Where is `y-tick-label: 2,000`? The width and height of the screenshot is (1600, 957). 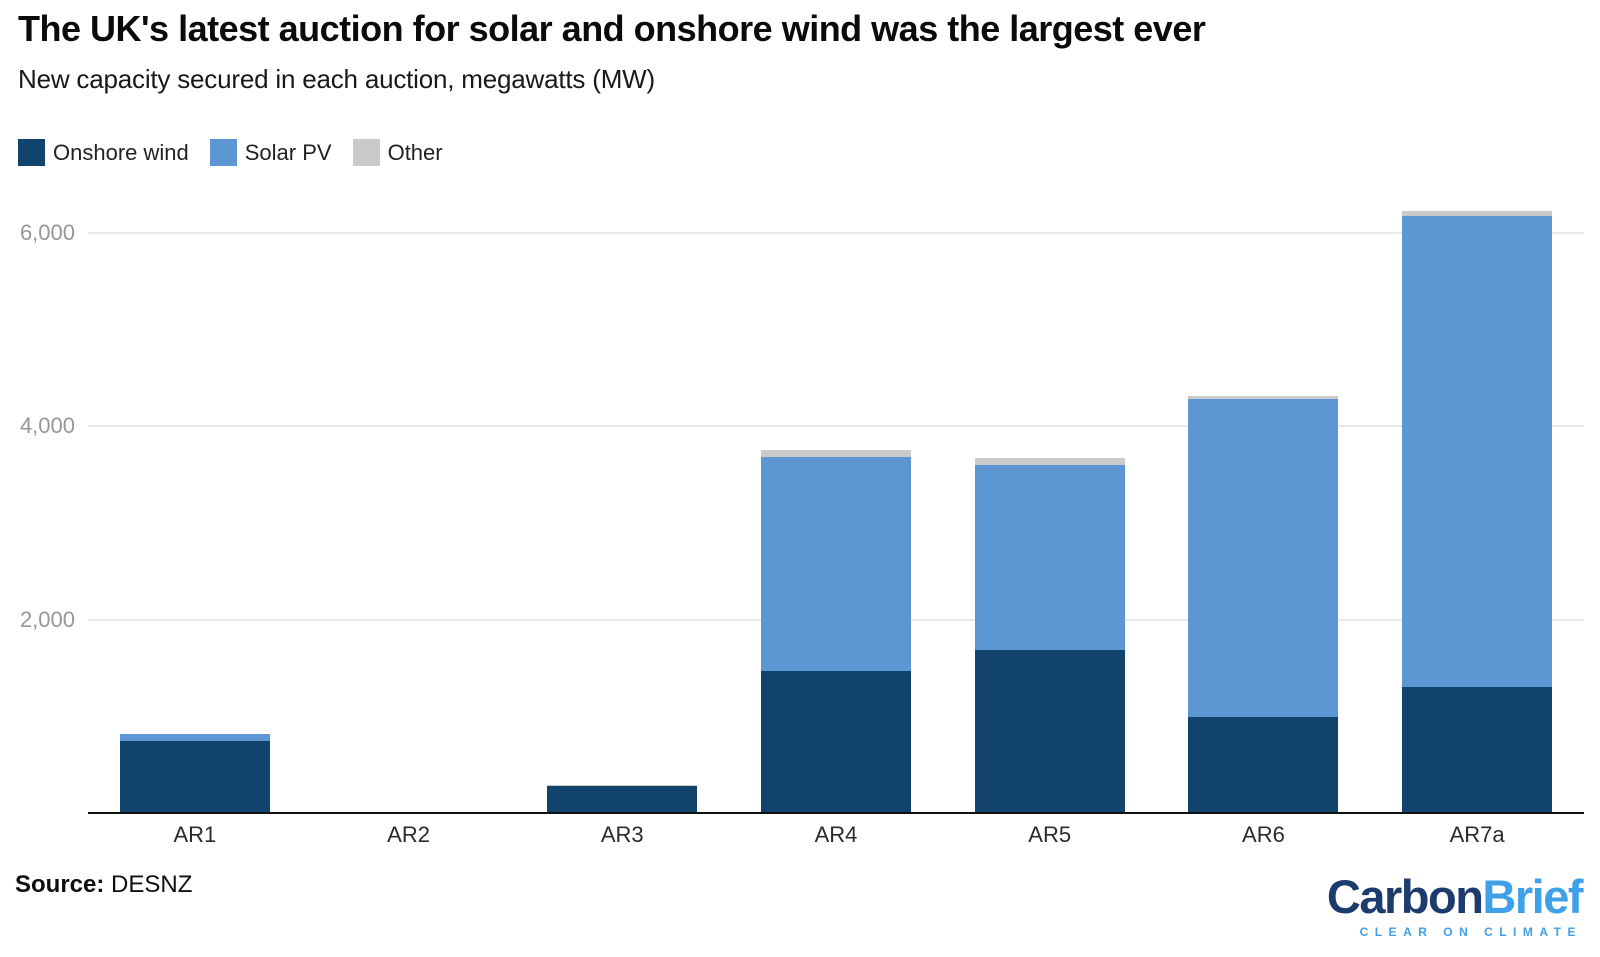 y-tick-label: 2,000 is located at coordinates (47, 619).